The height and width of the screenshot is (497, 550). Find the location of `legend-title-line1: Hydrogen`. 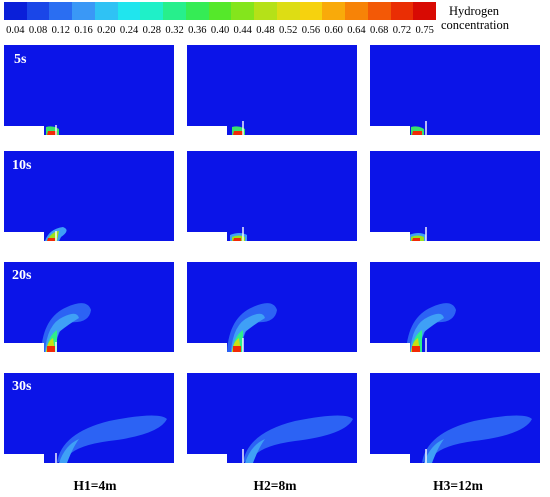

legend-title-line1: Hydrogen is located at coordinates (474, 11).